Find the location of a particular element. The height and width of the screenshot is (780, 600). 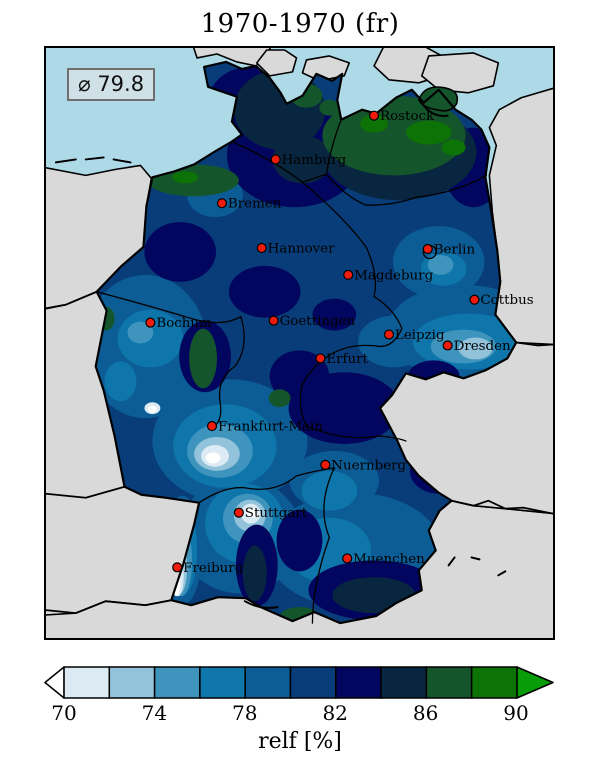

city-marker-berlin: Berlin is located at coordinates (449, 249).